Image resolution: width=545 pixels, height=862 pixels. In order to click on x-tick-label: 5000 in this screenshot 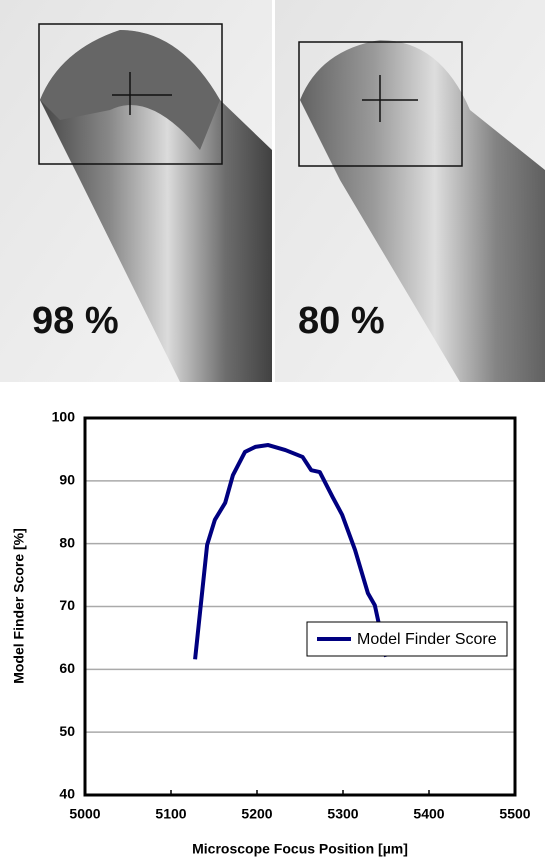, I will do `click(84, 814)`.